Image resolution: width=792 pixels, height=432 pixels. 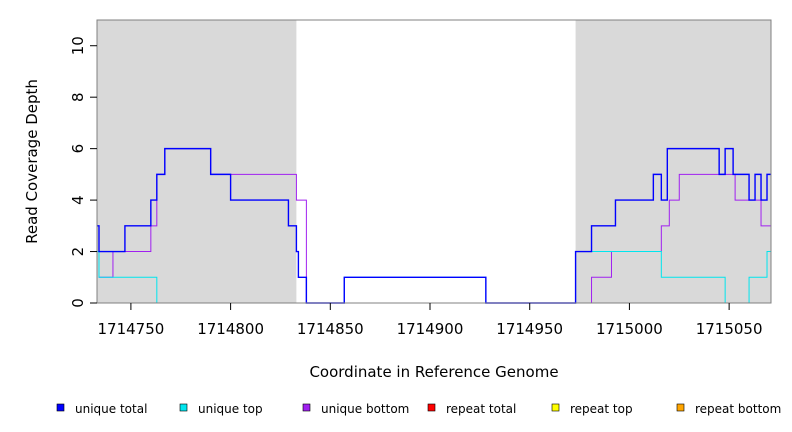 What do you see at coordinates (529, 329) in the screenshot?
I see `x-tick-label: 1714950` at bounding box center [529, 329].